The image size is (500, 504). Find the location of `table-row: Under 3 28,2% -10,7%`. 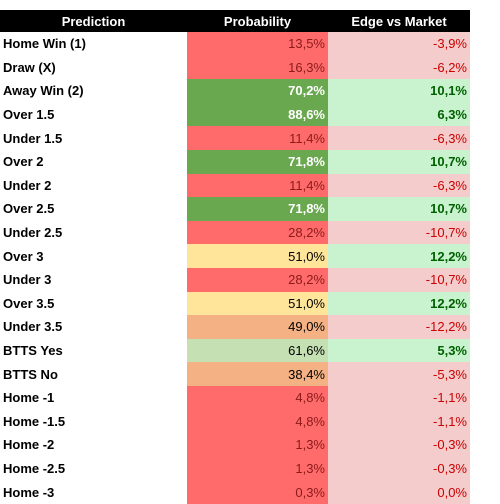

table-row: Under 3 28,2% -10,7% is located at coordinates (235, 279).